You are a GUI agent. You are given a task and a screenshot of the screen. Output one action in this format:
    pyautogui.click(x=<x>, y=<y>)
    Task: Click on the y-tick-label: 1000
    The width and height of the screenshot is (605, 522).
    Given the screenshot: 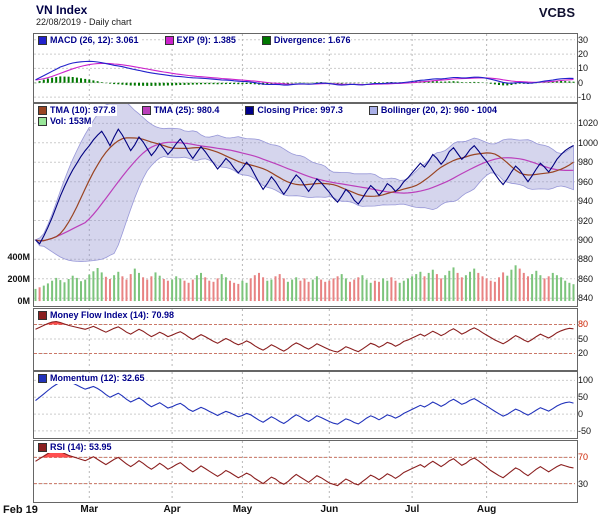 What is the action you would take?
    pyautogui.click(x=588, y=142)
    